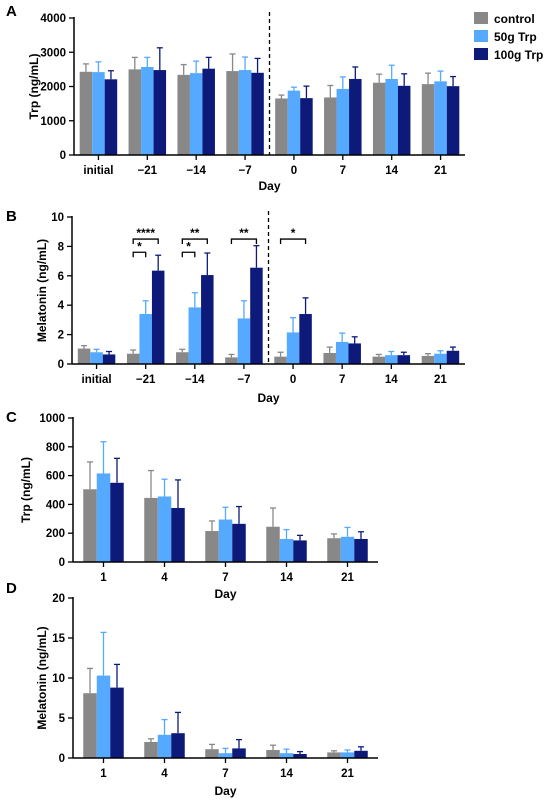  What do you see at coordinates (243, 380) in the screenshot?
I see `x-tick-label: −7` at bounding box center [243, 380].